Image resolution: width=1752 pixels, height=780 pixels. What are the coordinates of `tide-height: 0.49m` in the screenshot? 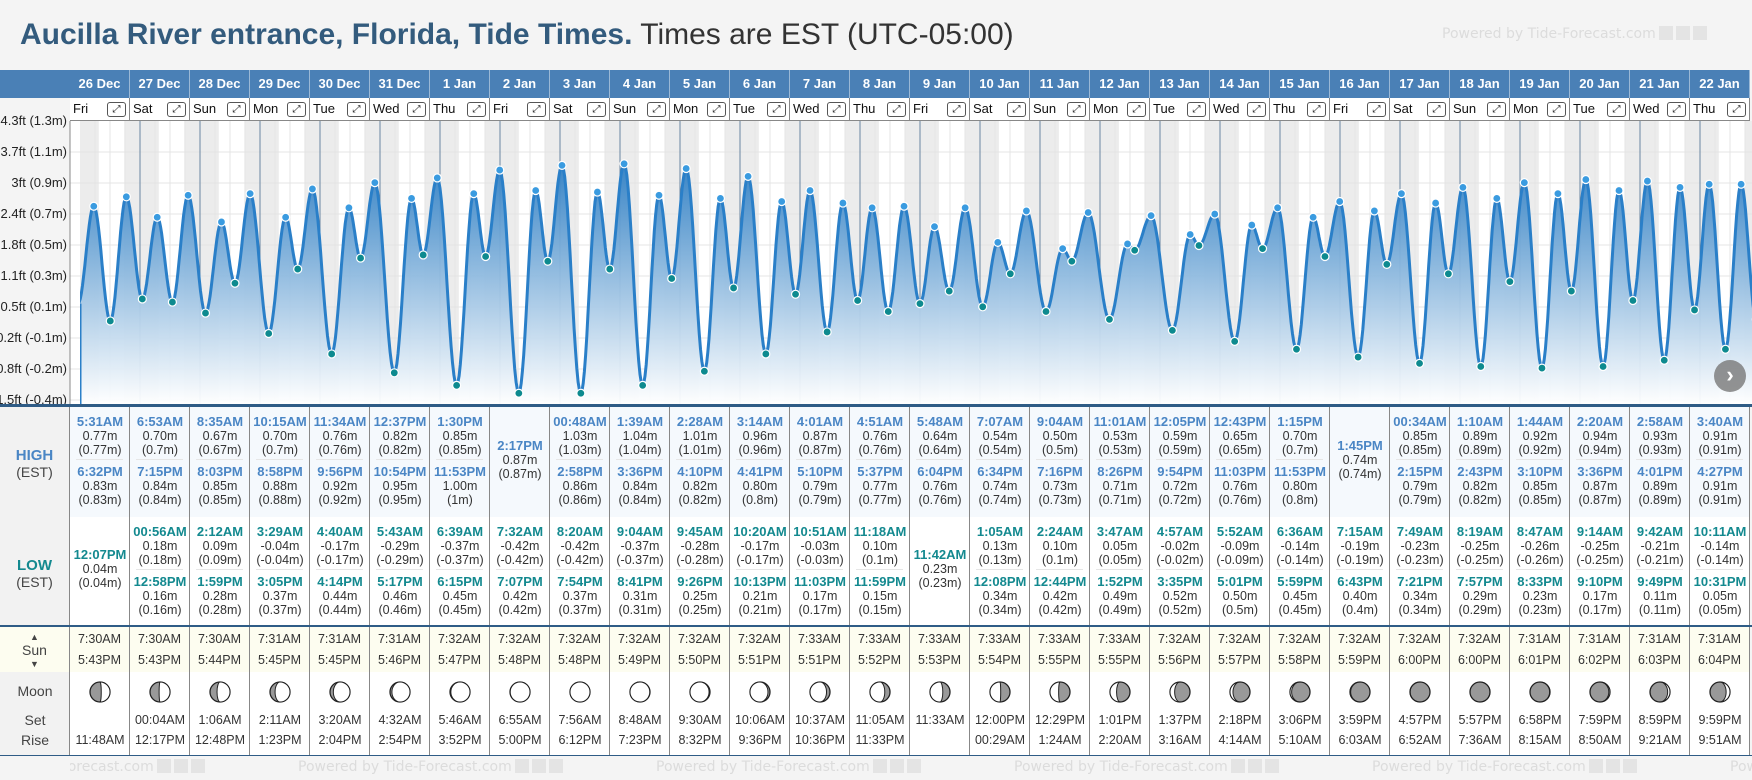 It's located at (1120, 596).